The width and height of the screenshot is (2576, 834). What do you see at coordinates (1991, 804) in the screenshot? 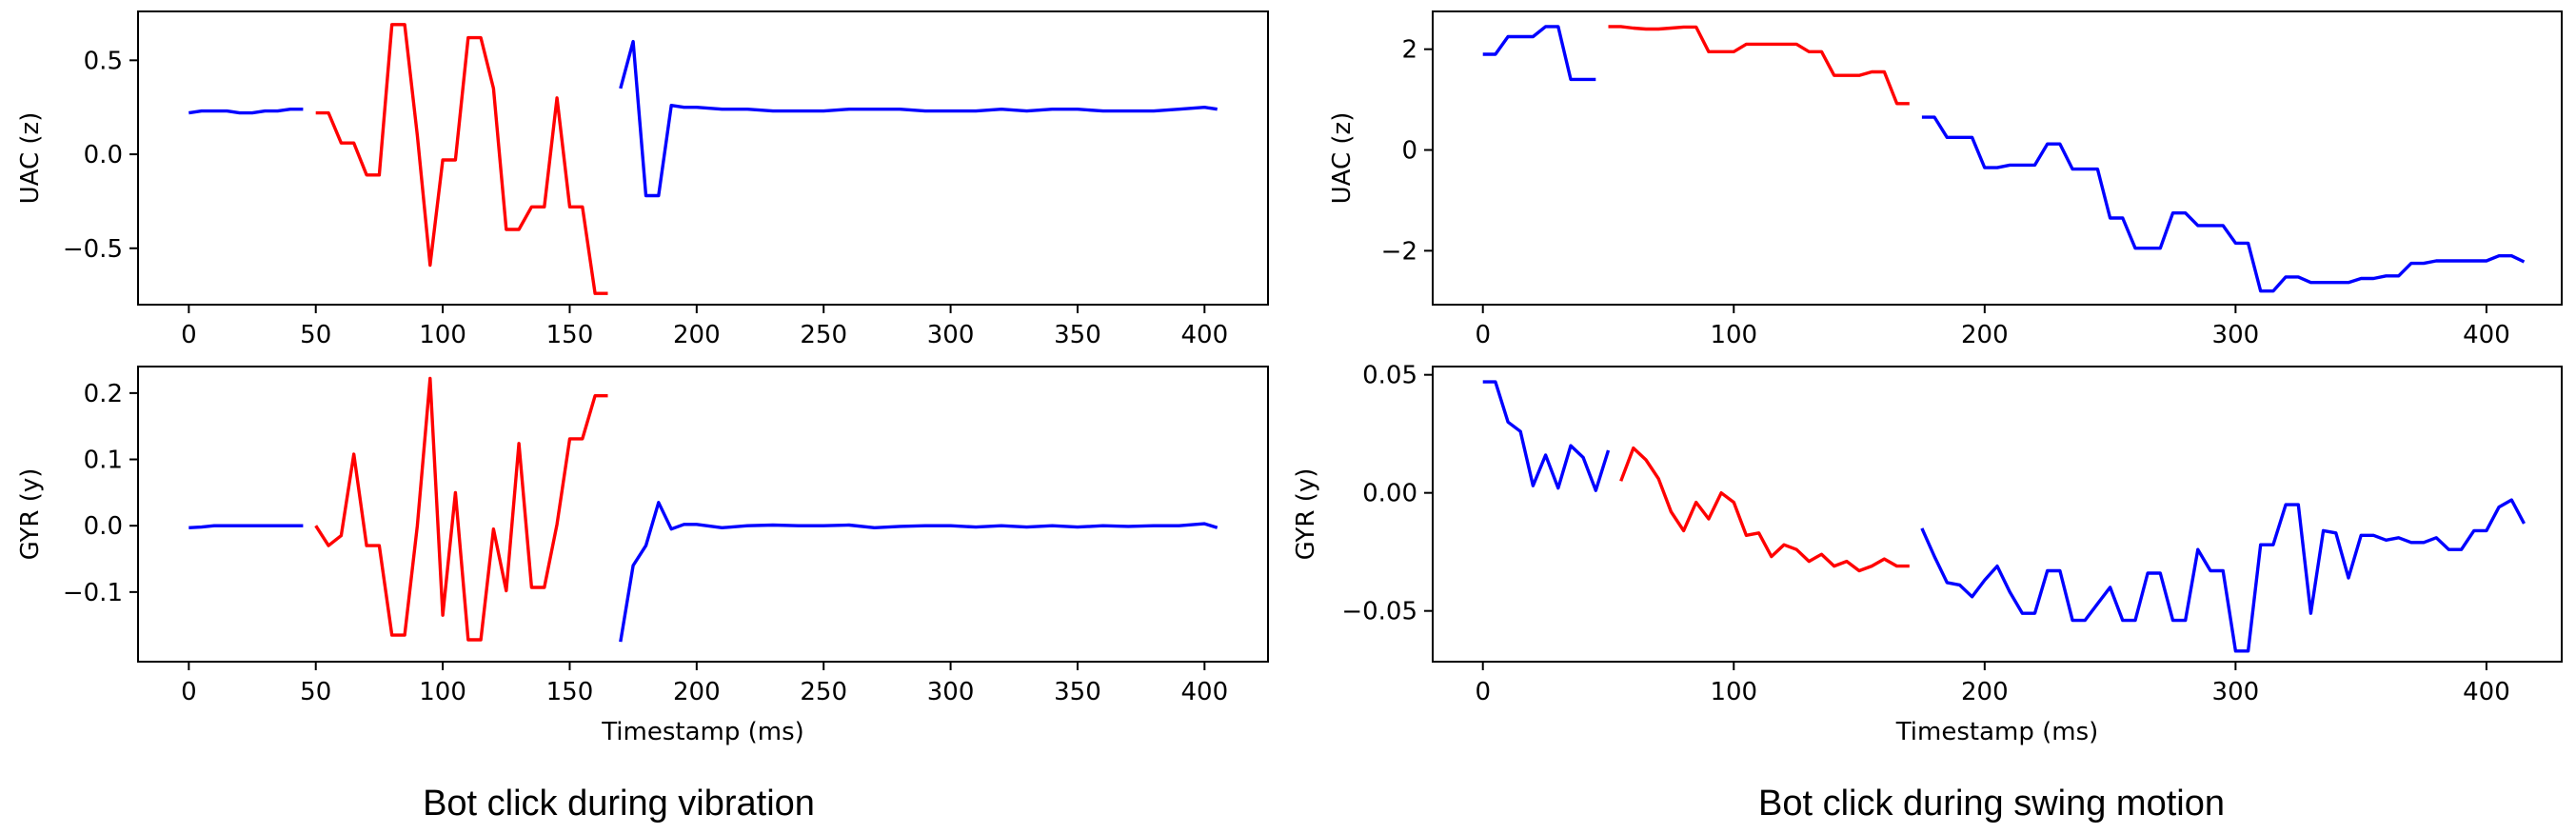
I see `caption-swing: Bot click during swing motion` at bounding box center [1991, 804].